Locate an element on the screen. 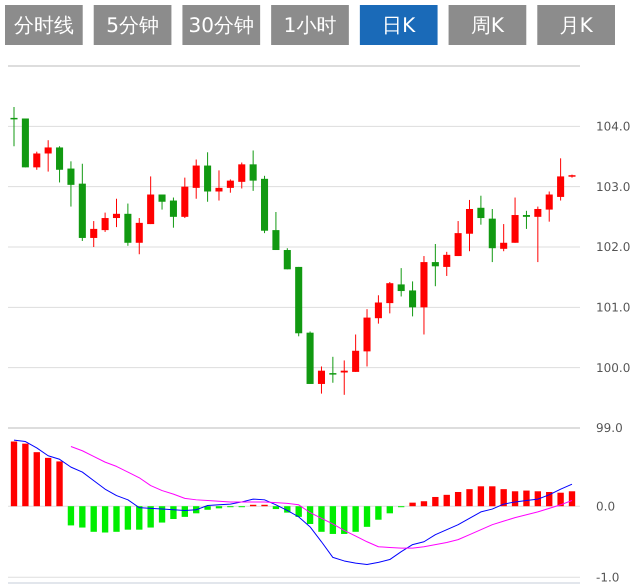 The height and width of the screenshot is (588, 638). y-tick-label: 102.0 is located at coordinates (613, 247).